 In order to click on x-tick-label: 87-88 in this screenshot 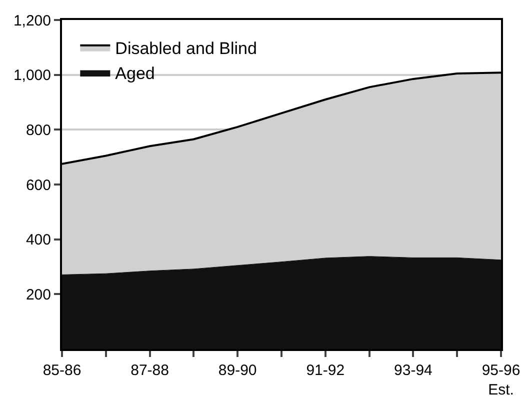, I will do `click(149, 370)`.